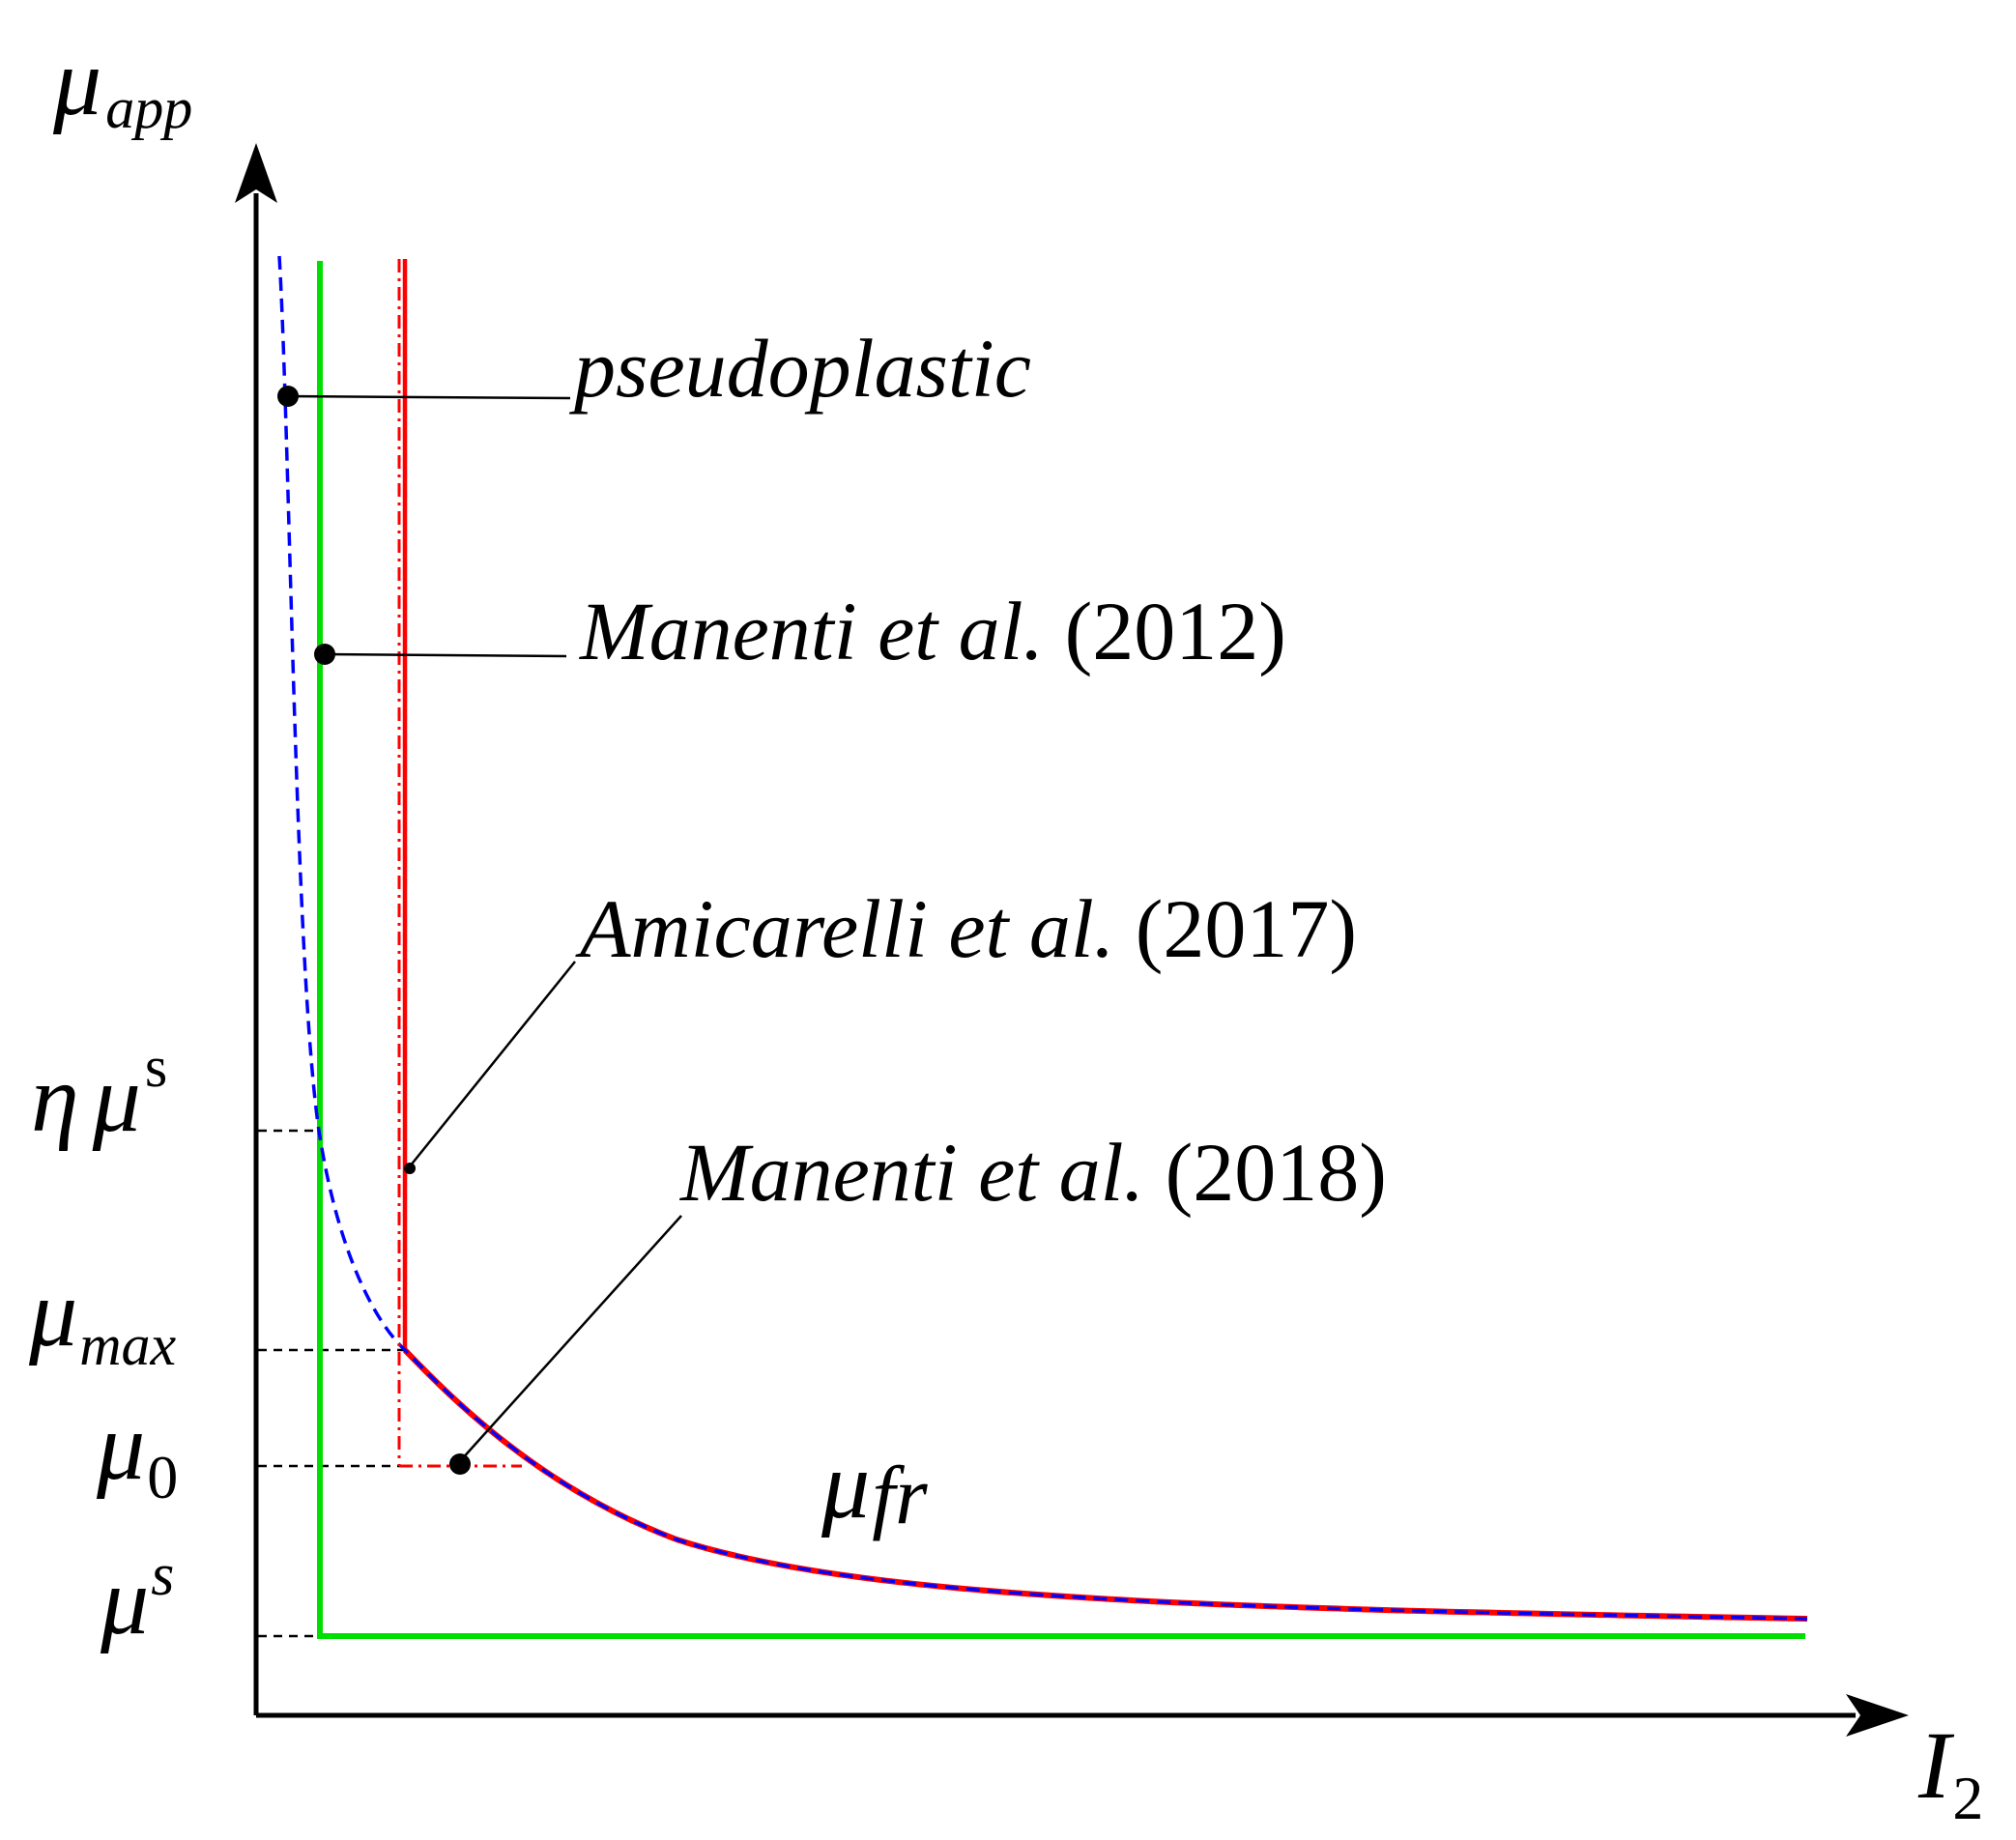 The width and height of the screenshot is (2016, 1840). I want to click on tick-mu-s: μs, so click(137, 1598).